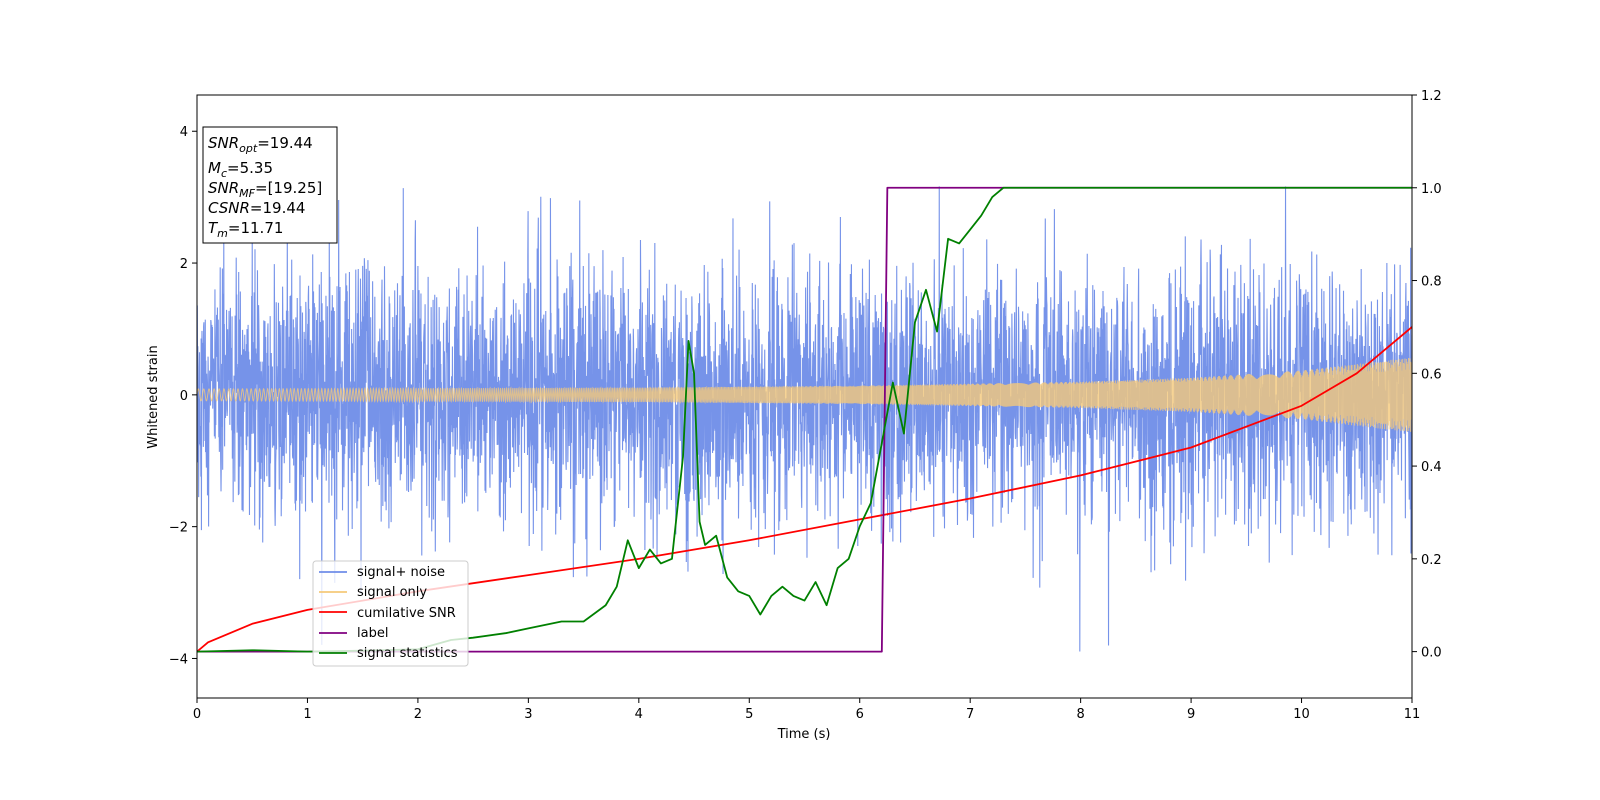 This screenshot has width=1600, height=800. I want to click on y-left-tick-label: 2, so click(184, 264).